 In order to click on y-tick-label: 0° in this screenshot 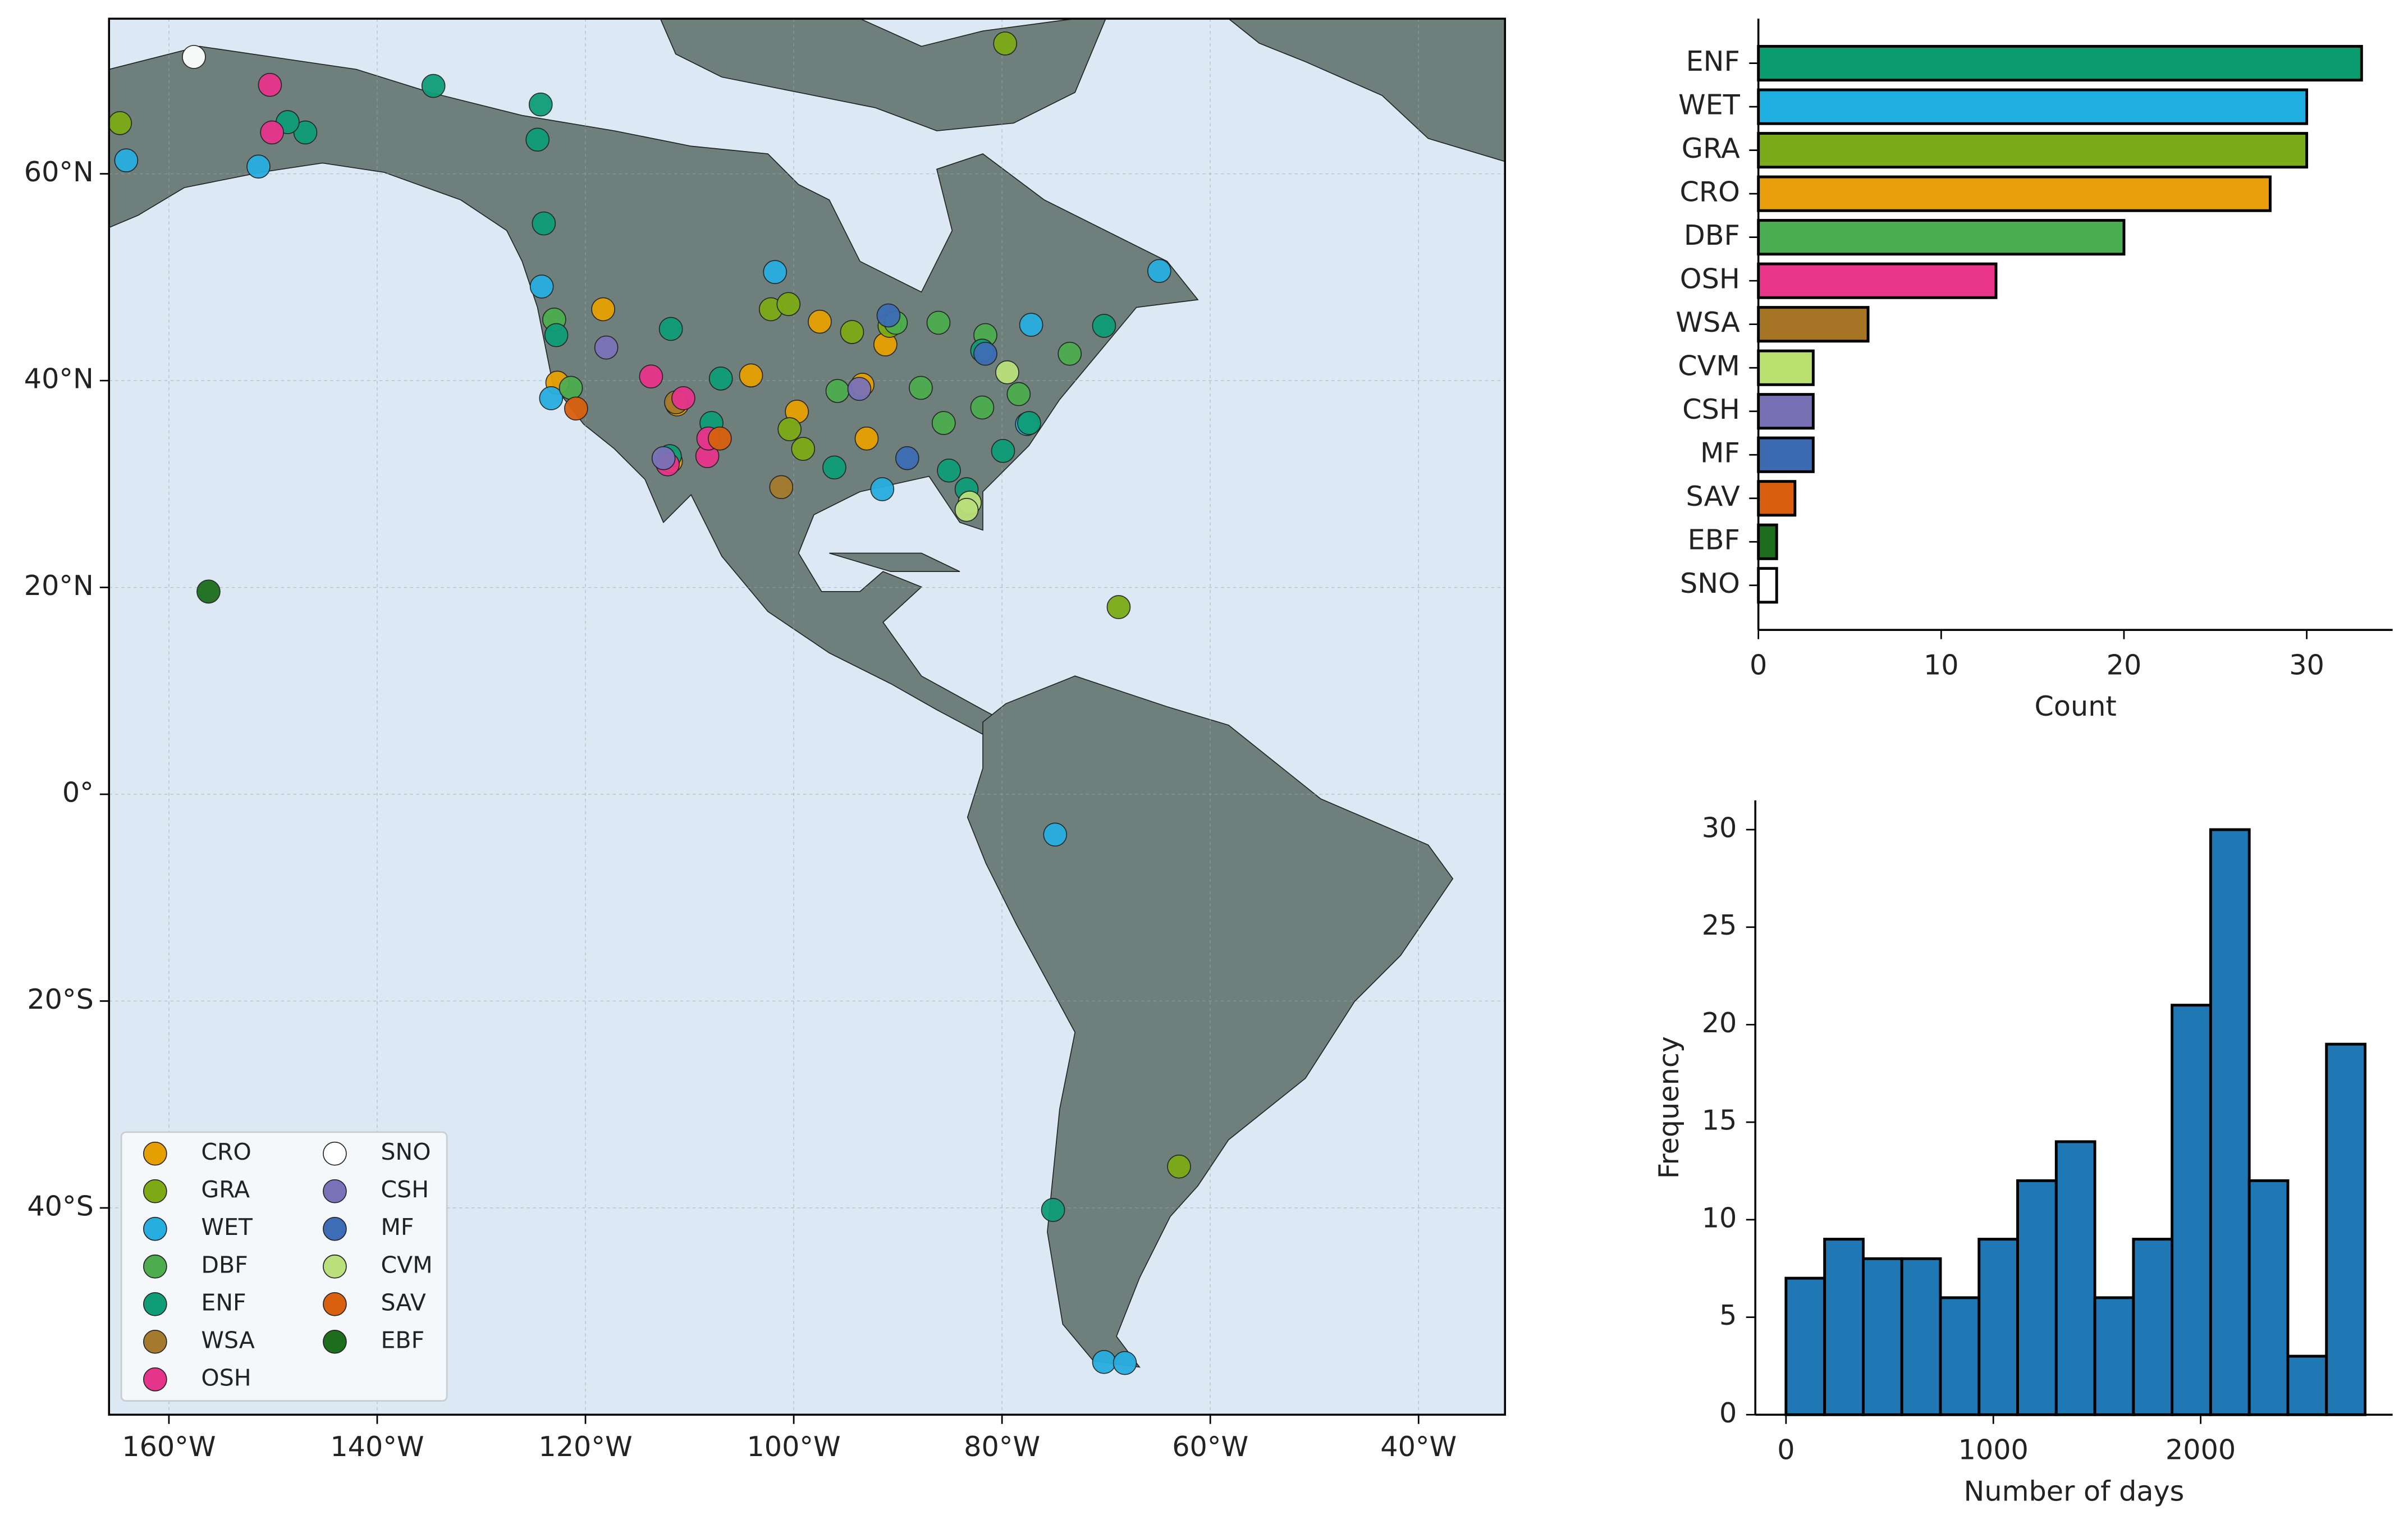, I will do `click(78, 792)`.